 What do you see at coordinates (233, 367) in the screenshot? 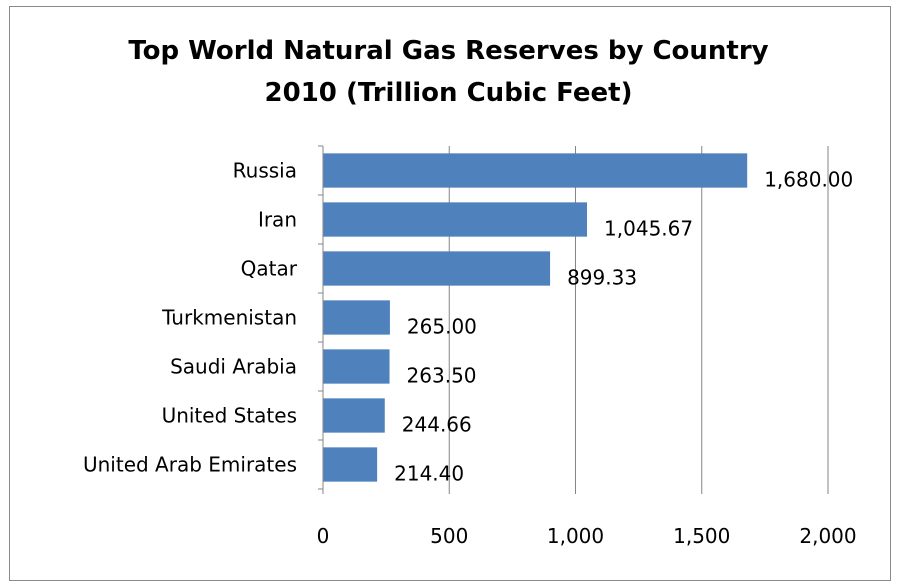
I see `category-label: Saudi Arabia` at bounding box center [233, 367].